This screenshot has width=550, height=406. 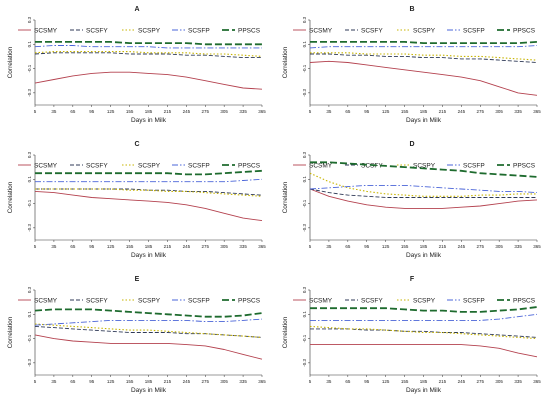 What do you see at coordinates (137, 279) in the screenshot?
I see `panel-title: E` at bounding box center [137, 279].